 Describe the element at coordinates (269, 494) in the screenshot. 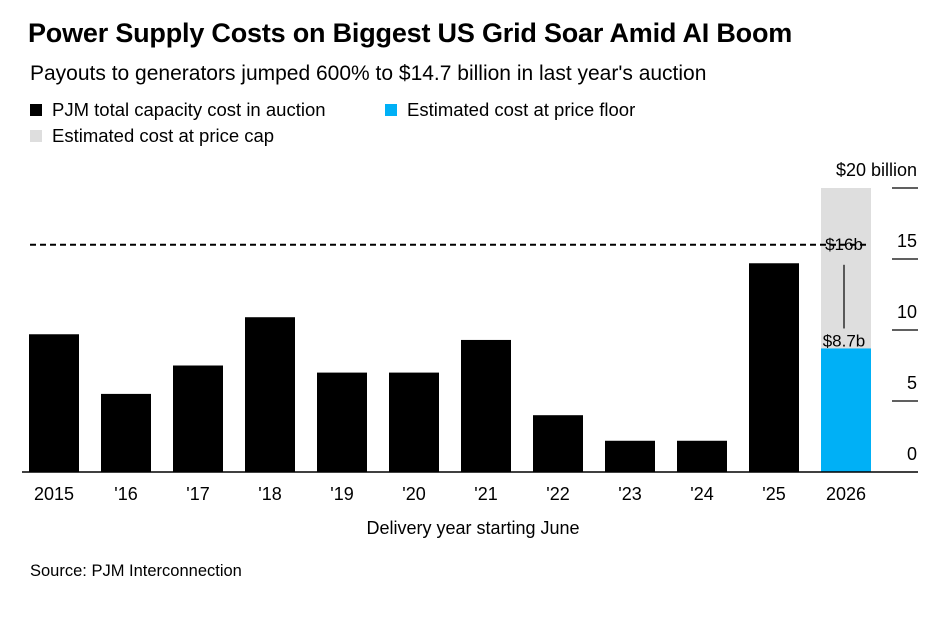

I see `x-tick-label-3: '18` at that location.